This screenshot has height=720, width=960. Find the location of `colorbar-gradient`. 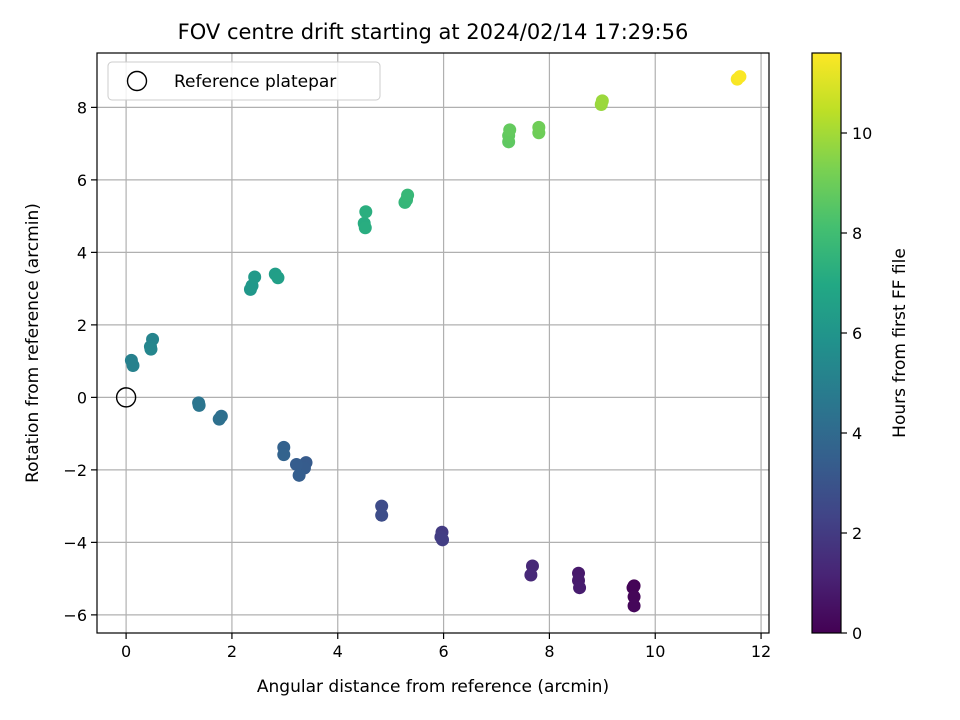

colorbar-gradient is located at coordinates (826, 343).